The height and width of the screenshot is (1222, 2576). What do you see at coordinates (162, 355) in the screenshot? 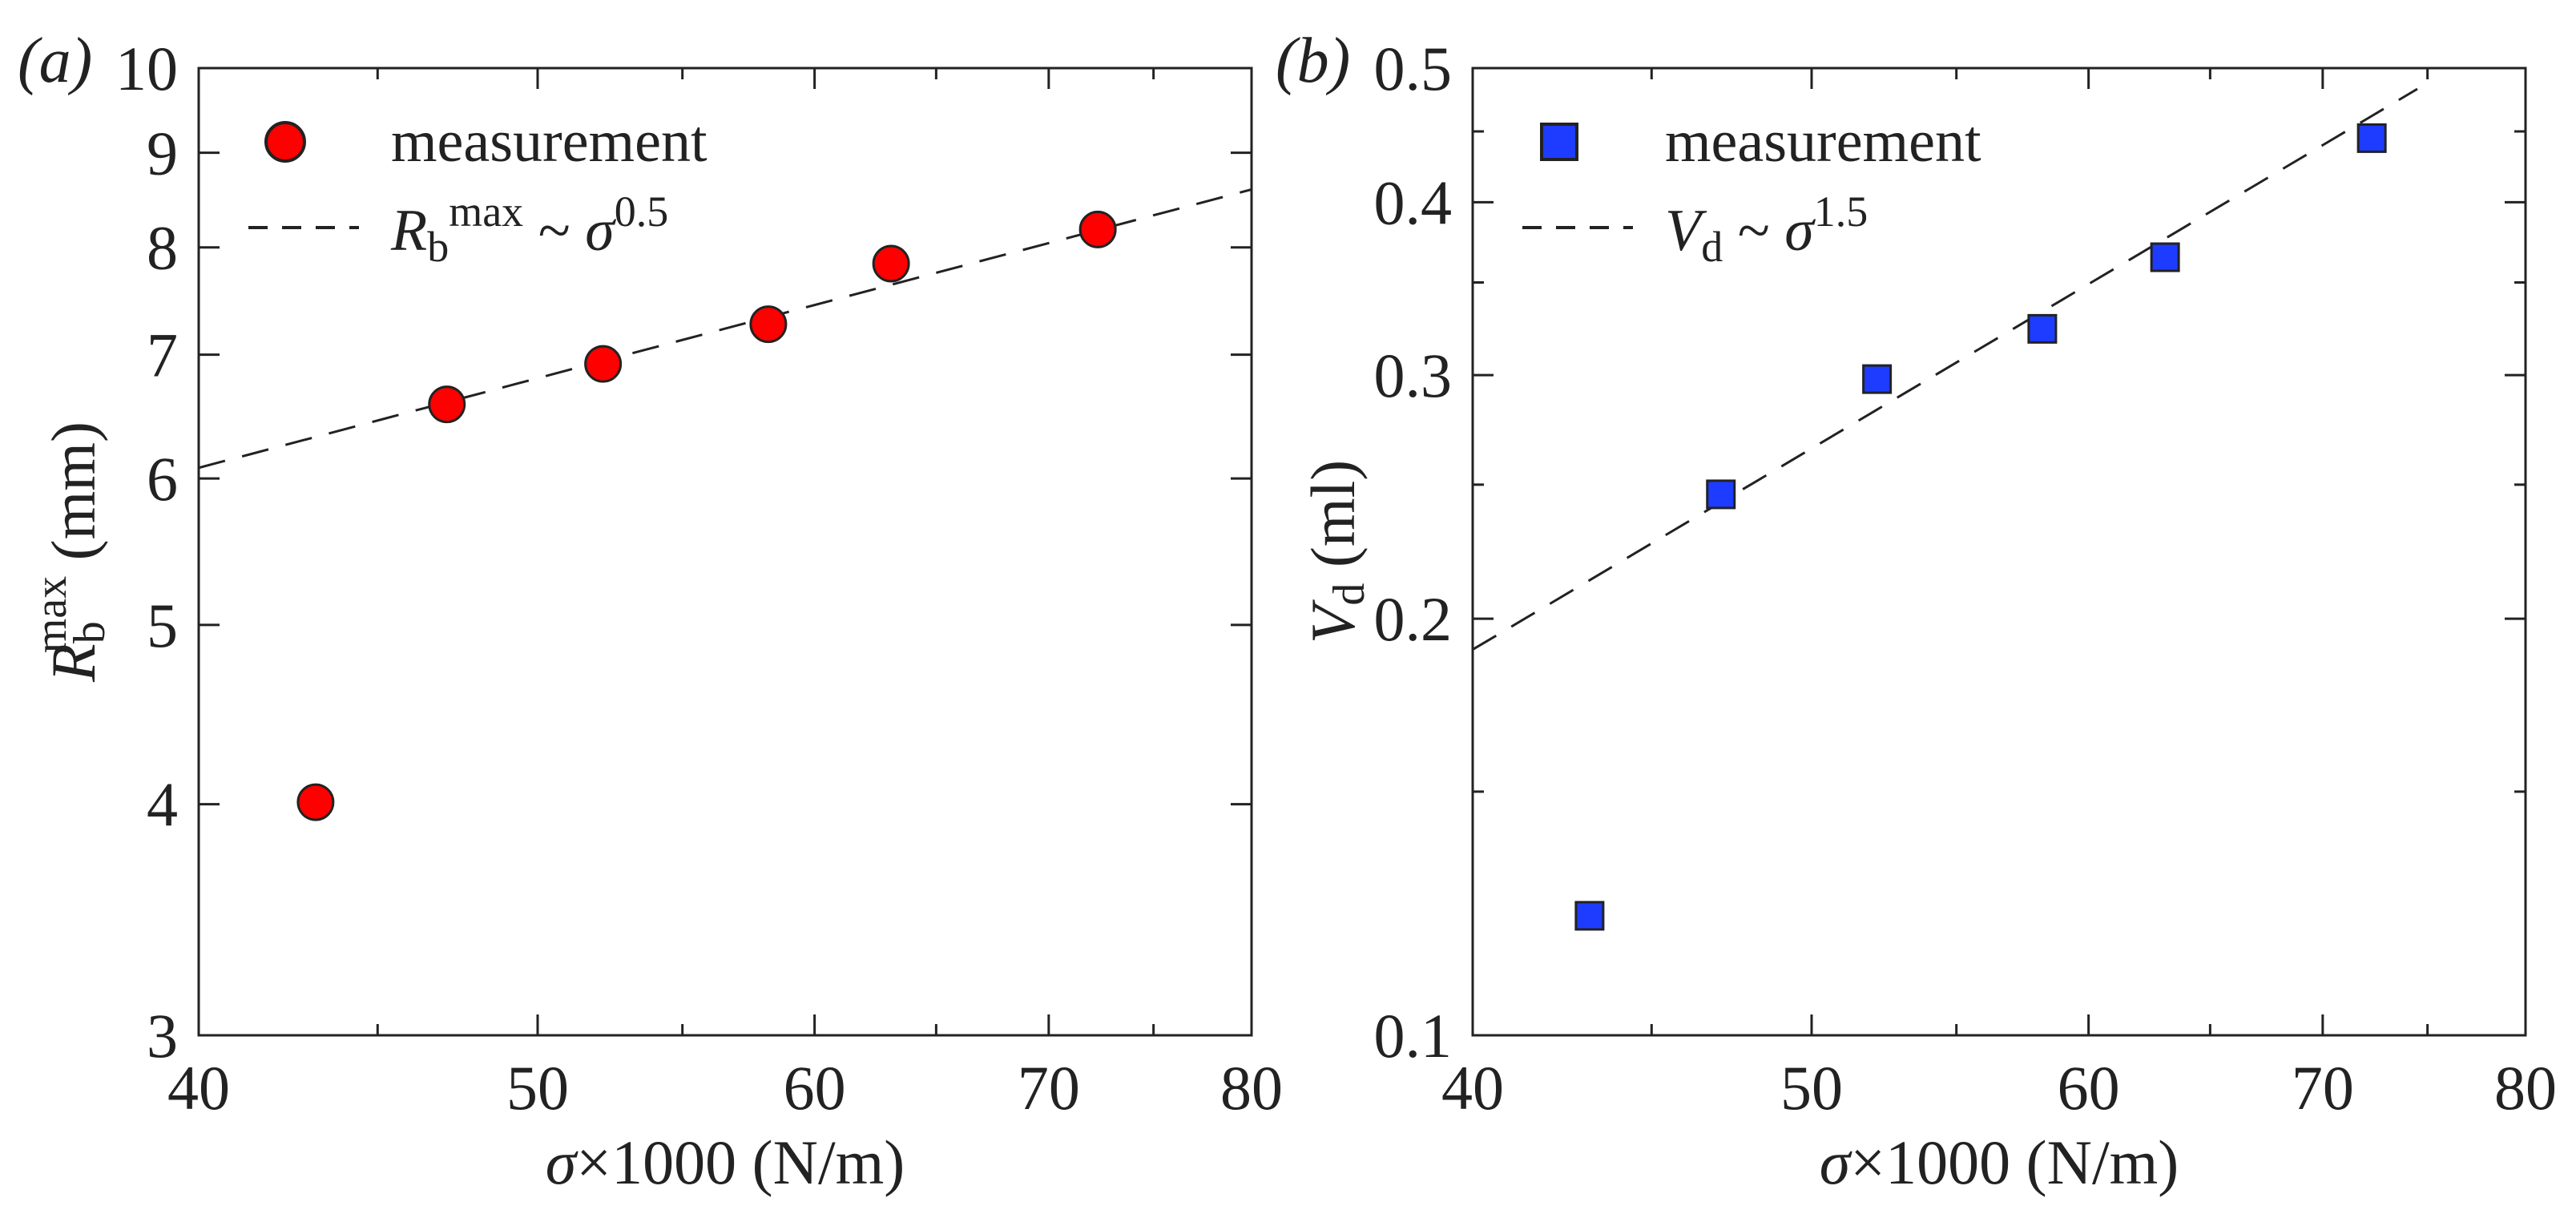
I see `y-tick-label: 7` at bounding box center [162, 355].